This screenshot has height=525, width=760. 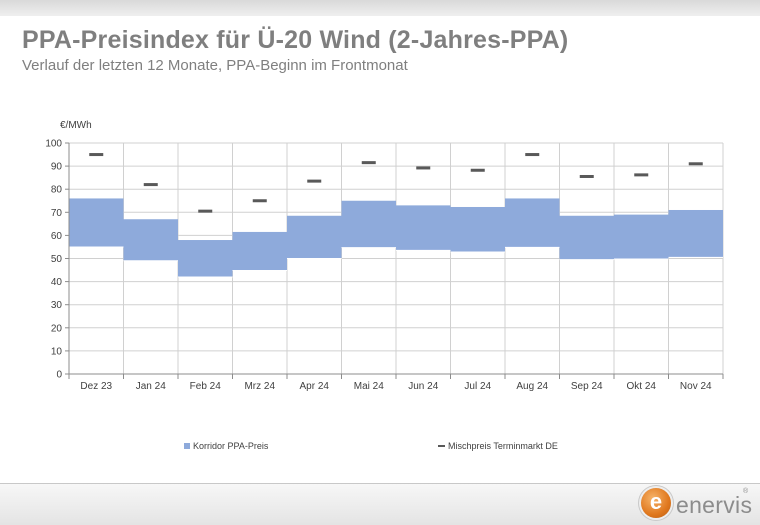 I want to click on logo-registered-mark: ®, so click(x=746, y=491).